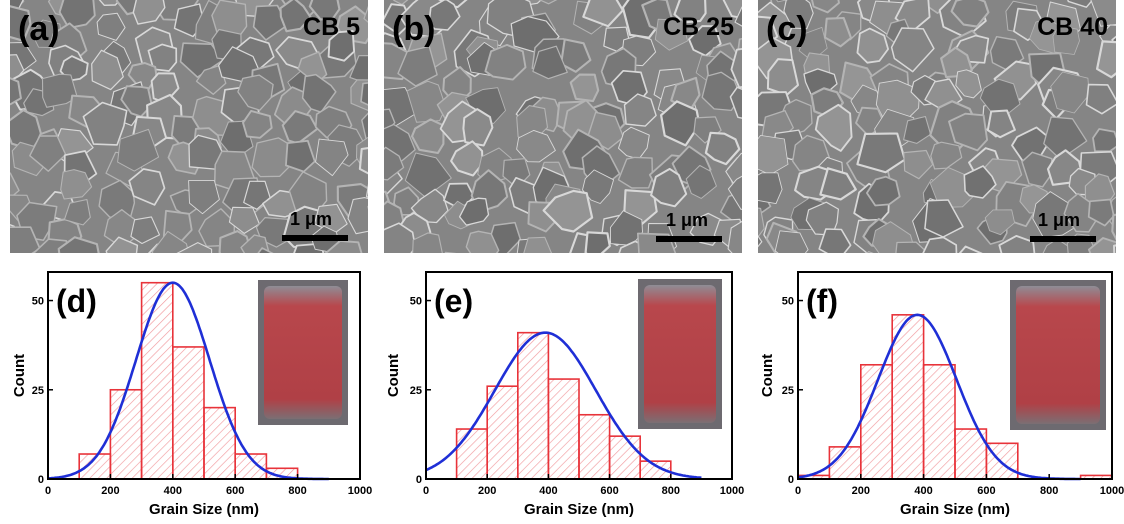  Describe the element at coordinates (235, 491) in the screenshot. I see `x-tick-label: 600` at that location.